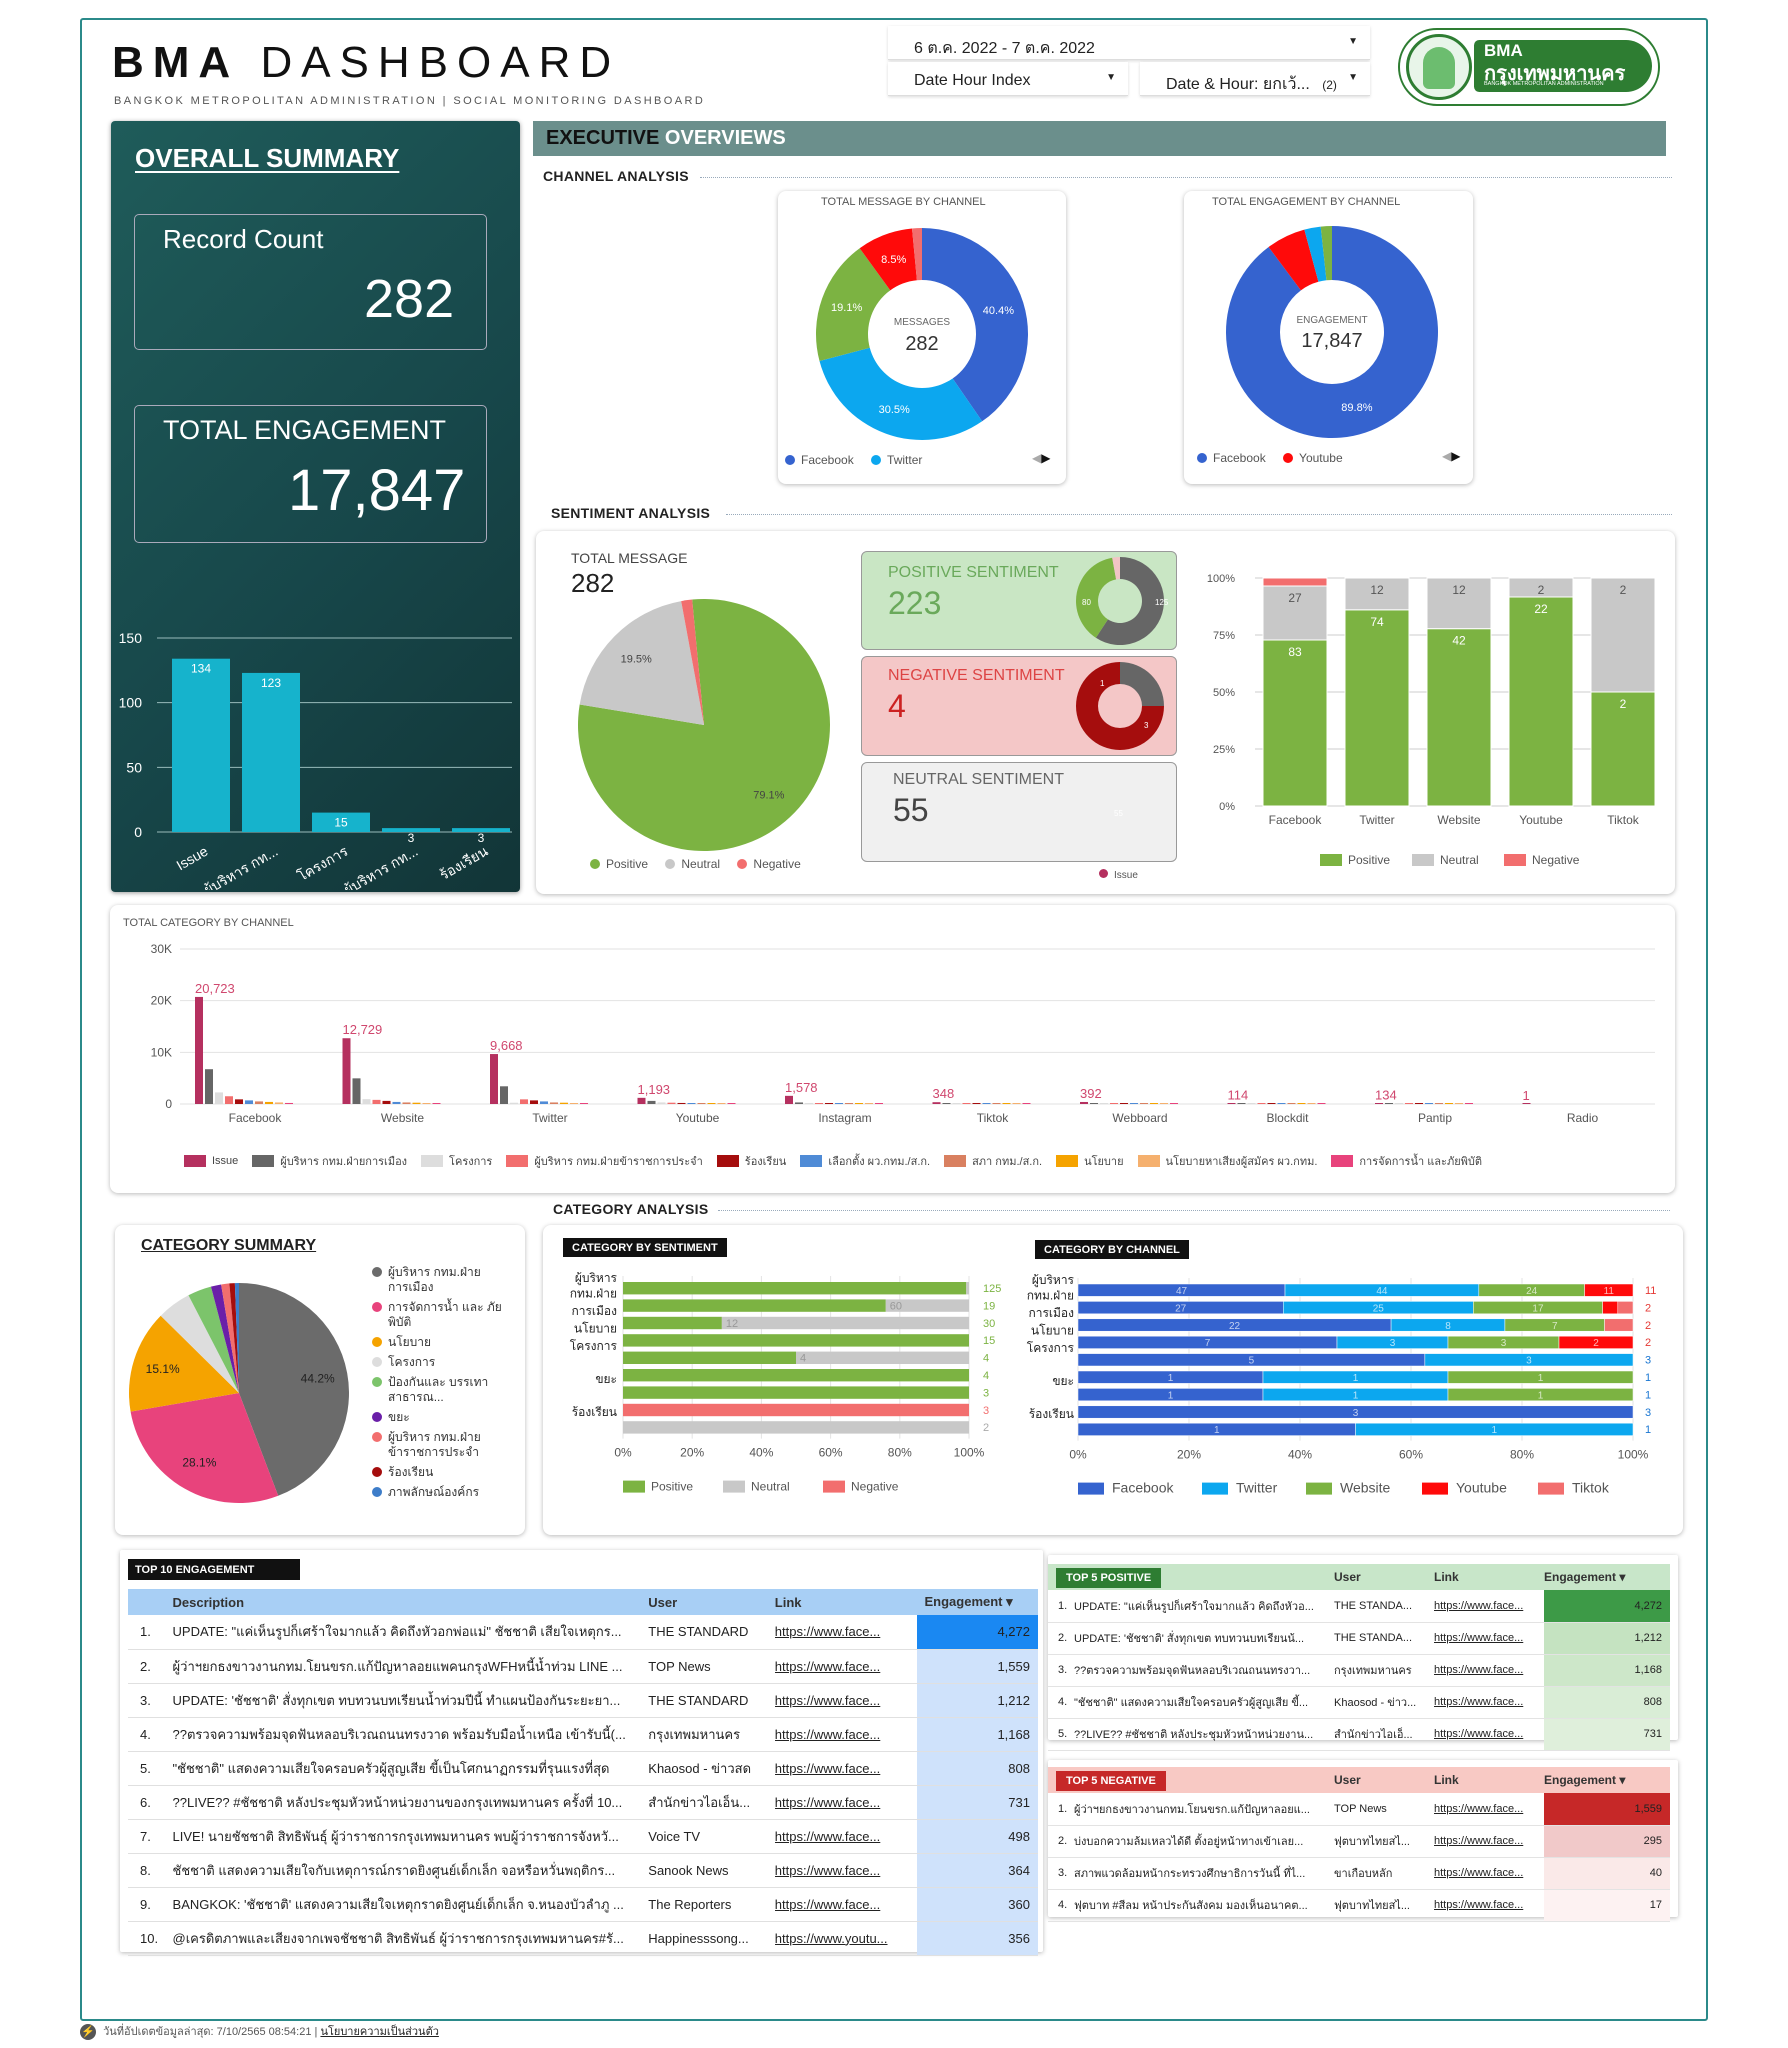 The height and width of the screenshot is (2048, 1788). Describe the element at coordinates (1458, 820) in the screenshot. I see `x-tick: Website` at that location.